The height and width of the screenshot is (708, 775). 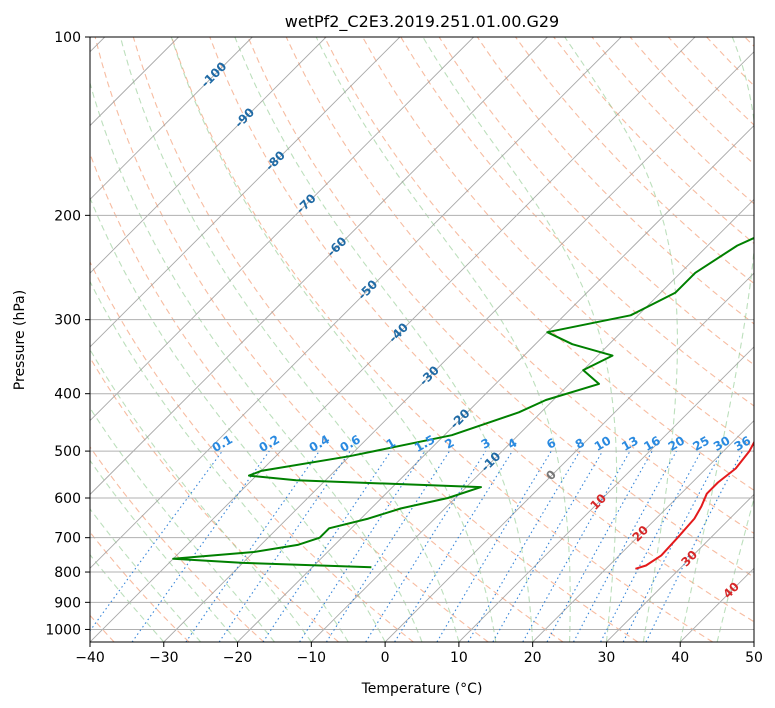 What do you see at coordinates (533, 658) in the screenshot?
I see `x-tick-label: 20` at bounding box center [533, 658].